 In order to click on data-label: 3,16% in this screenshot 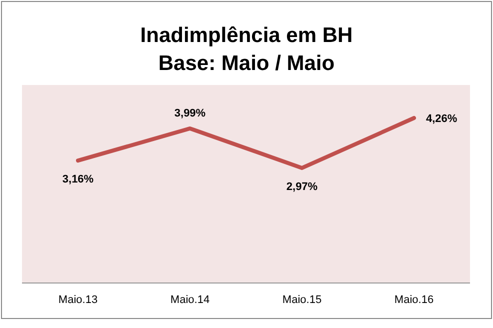, I will do `click(78, 180)`.